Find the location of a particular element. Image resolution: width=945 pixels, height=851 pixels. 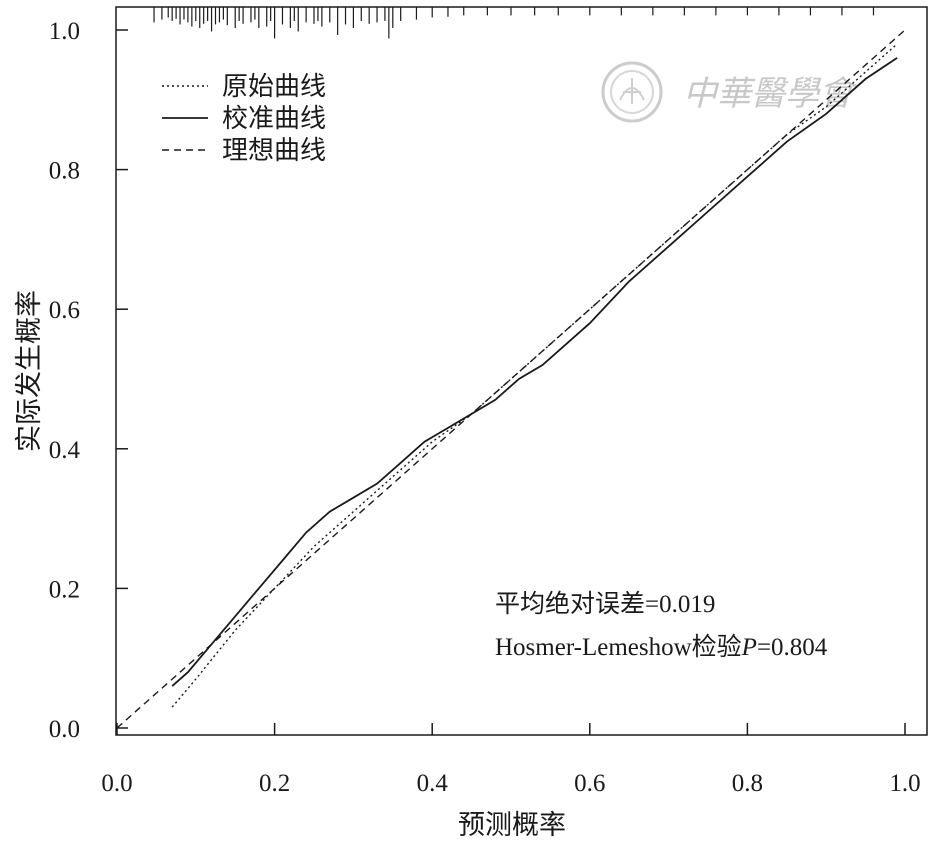

hl-prefix: Hosmer-Lemeshow检验 is located at coordinates (618, 647).